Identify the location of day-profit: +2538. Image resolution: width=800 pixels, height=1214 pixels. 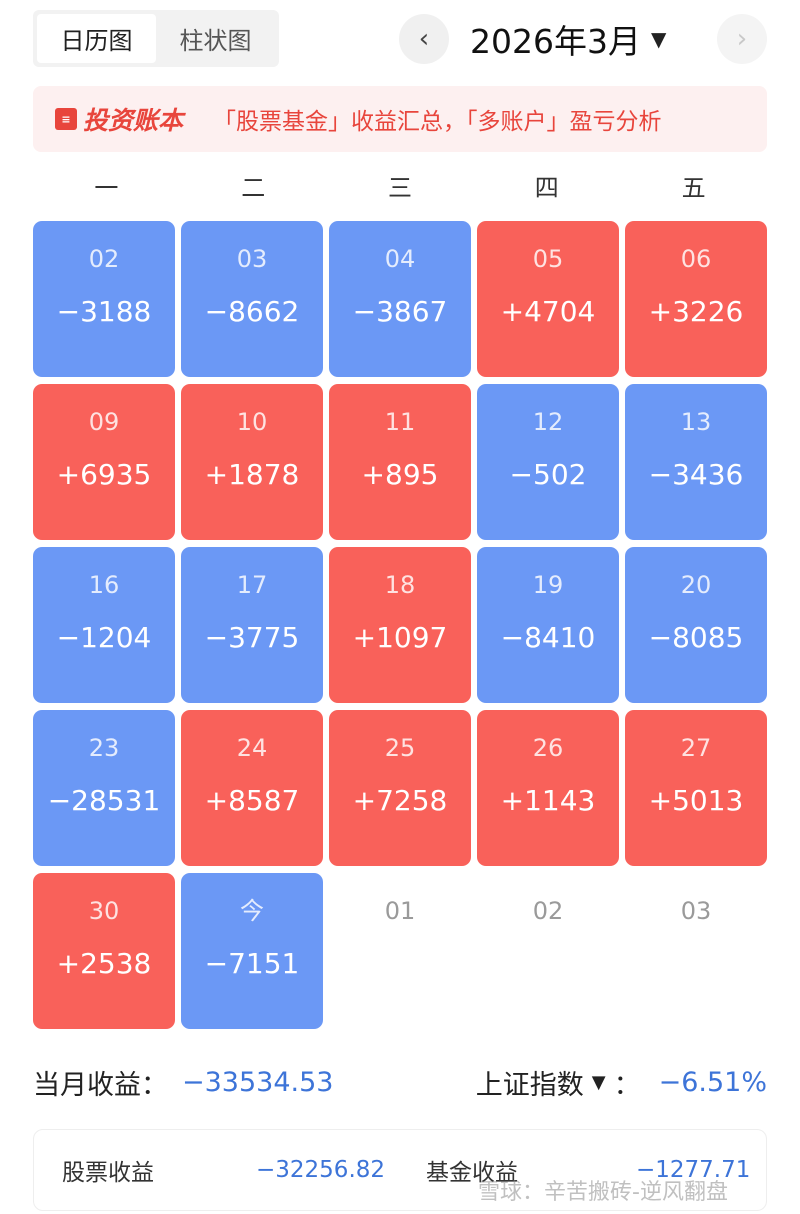
(104, 963).